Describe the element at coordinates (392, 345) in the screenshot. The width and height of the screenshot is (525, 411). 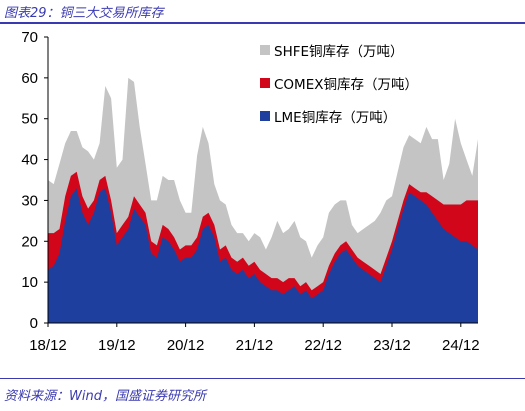
I see `x-tick-label: 23/12` at that location.